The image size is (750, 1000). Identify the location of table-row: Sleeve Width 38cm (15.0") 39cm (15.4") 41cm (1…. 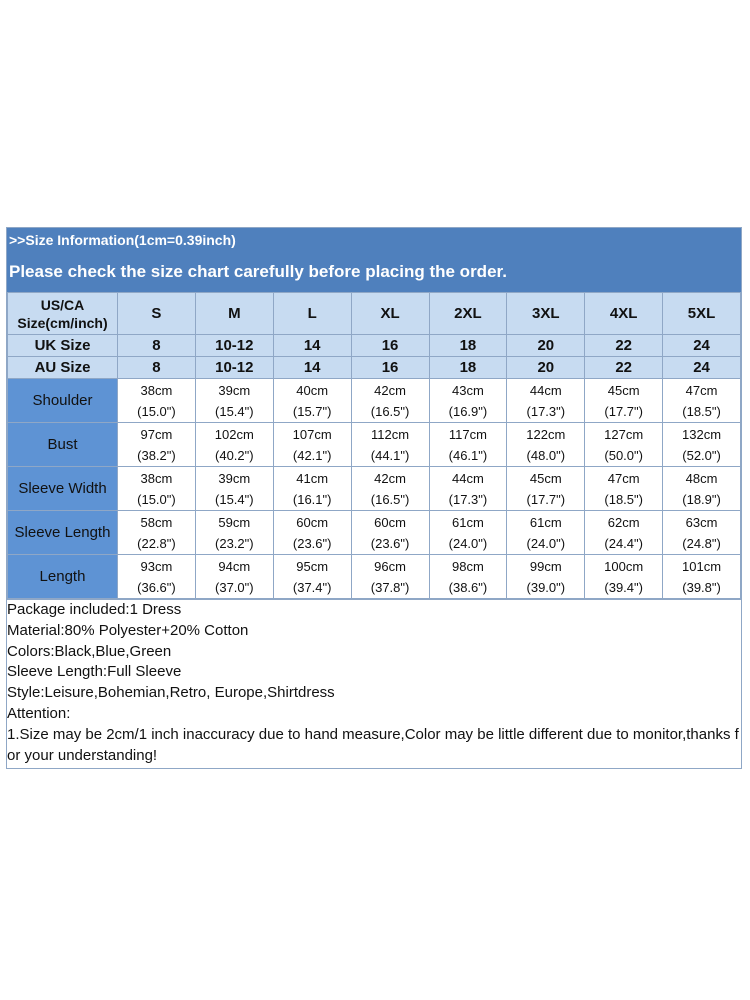
(374, 488).